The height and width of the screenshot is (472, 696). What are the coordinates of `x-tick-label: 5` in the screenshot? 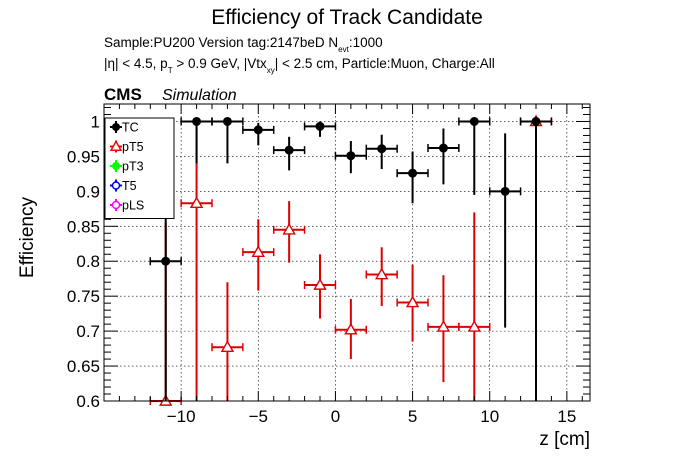 It's located at (412, 416).